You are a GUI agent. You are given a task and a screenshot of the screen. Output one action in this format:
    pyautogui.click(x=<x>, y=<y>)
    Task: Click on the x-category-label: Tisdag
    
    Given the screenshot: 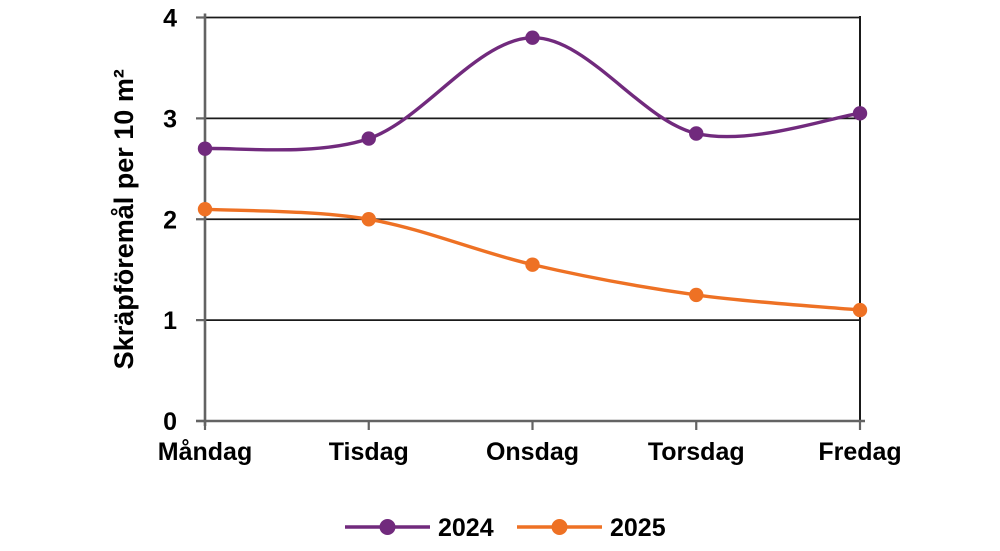 What is the action you would take?
    pyautogui.click(x=369, y=452)
    